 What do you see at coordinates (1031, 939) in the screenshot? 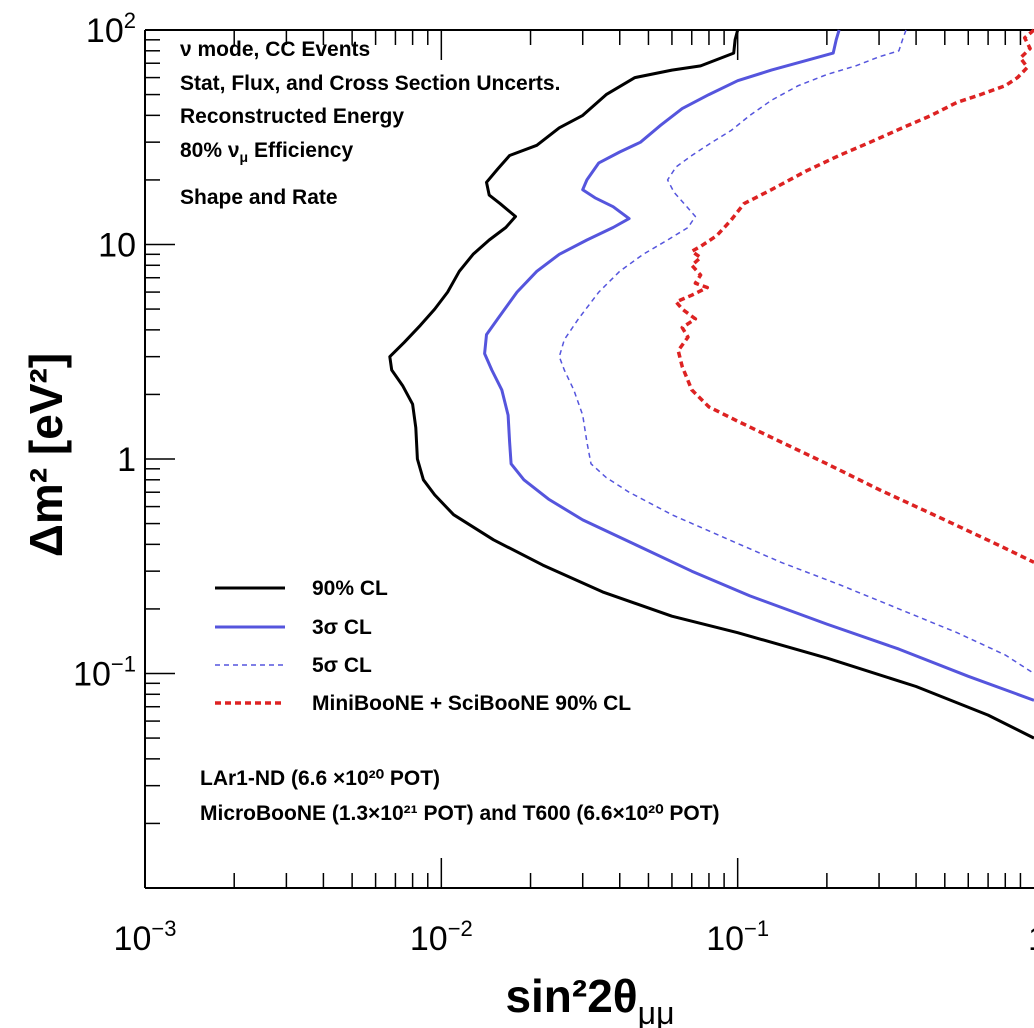
I see `x-tick-label: 1` at bounding box center [1031, 939].